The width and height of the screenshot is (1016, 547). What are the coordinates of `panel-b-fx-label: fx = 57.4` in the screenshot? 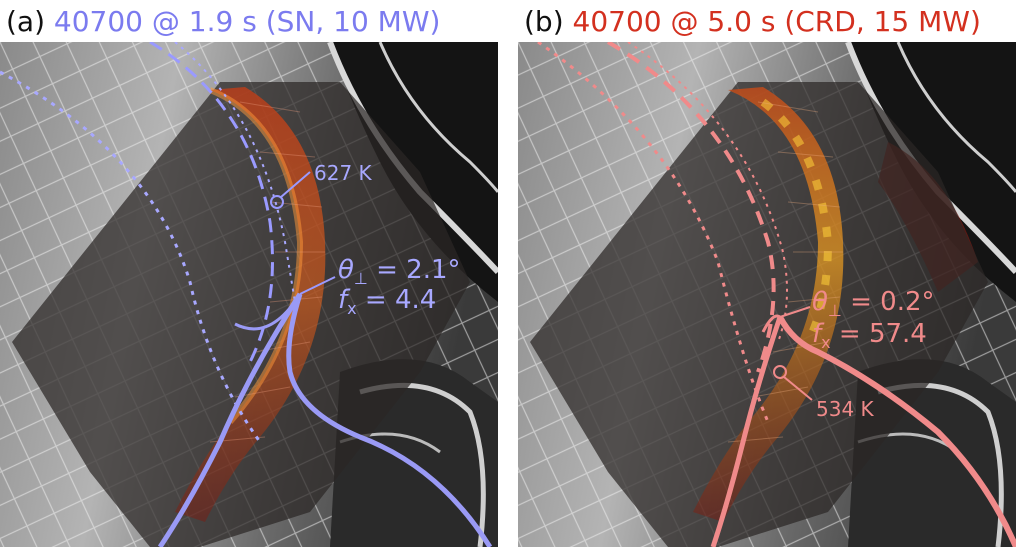 It's located at (869, 335).